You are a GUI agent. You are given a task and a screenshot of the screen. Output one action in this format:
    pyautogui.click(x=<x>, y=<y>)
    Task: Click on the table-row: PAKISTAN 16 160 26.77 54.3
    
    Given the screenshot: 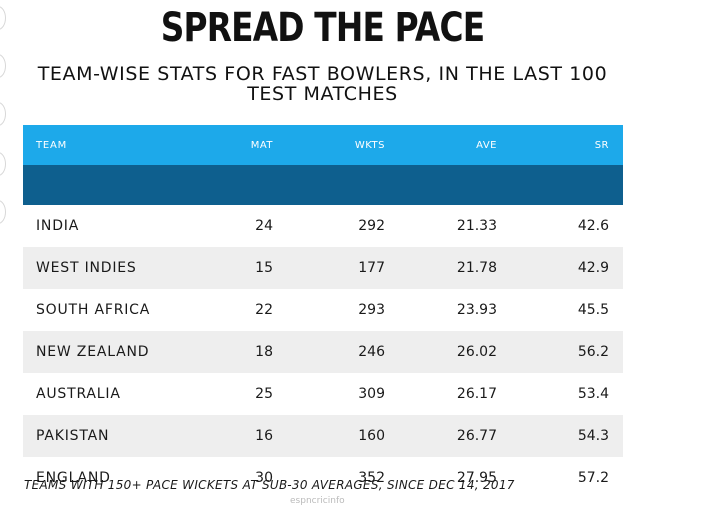 What is the action you would take?
    pyautogui.click(x=323, y=436)
    